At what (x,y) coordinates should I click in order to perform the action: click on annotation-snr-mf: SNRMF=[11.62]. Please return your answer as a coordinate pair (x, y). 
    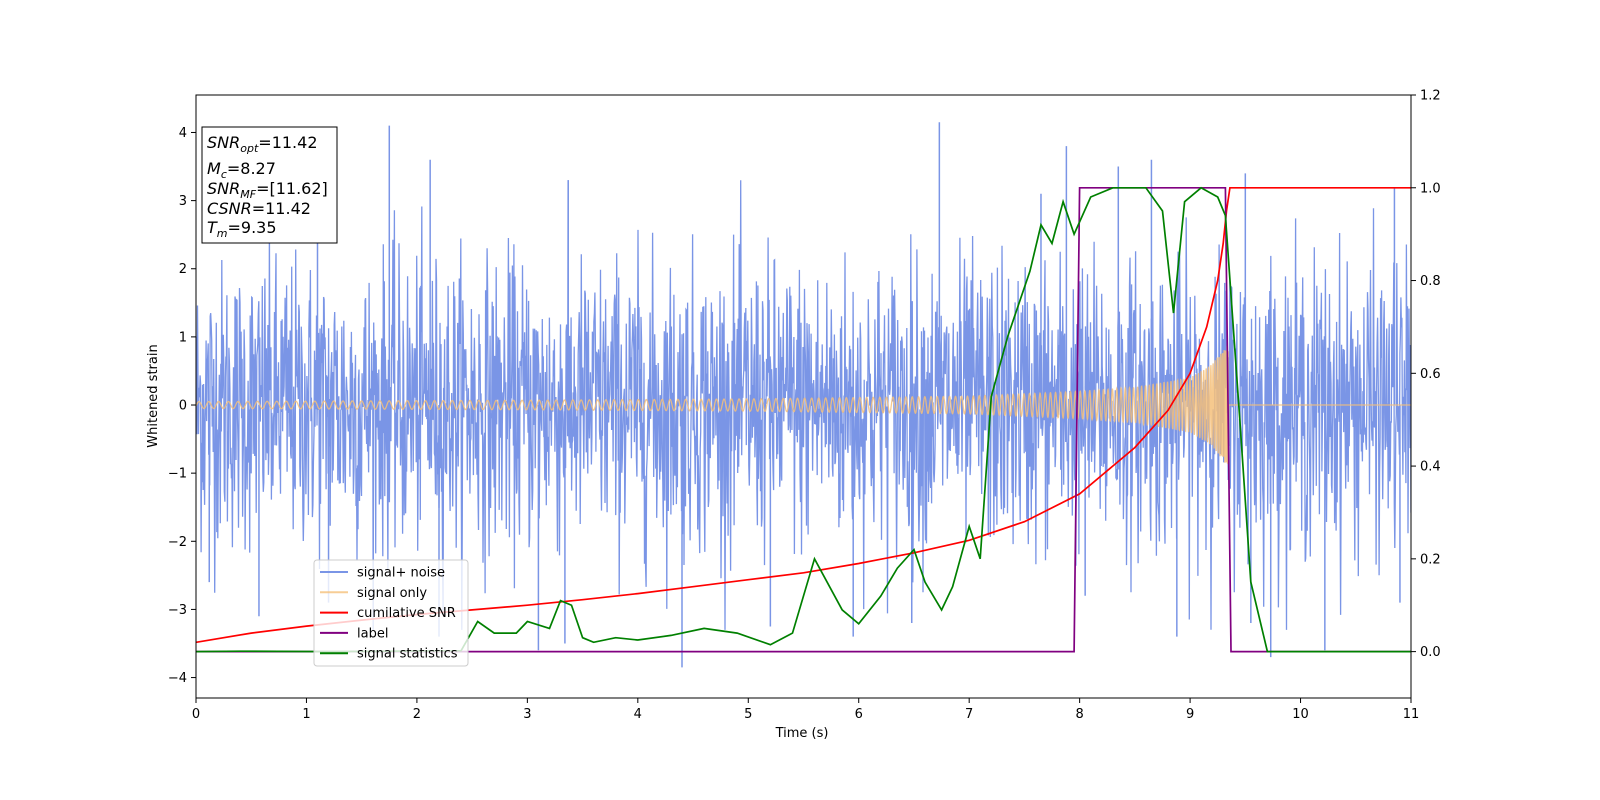
    Looking at the image, I should click on (267, 190).